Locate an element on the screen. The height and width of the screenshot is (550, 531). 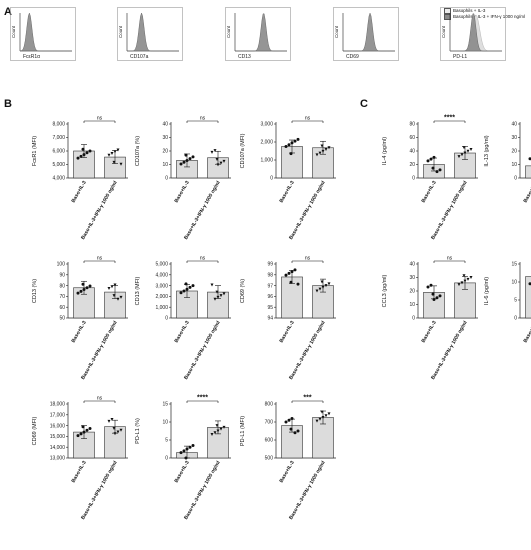
y-axis-label: CD13 (MFI) is located at coordinates (138, 290).